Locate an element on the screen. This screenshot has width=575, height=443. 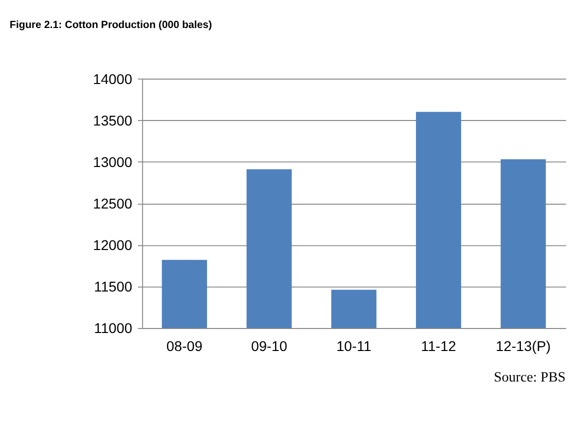
x-tick-label: 10-11 is located at coordinates (354, 346).